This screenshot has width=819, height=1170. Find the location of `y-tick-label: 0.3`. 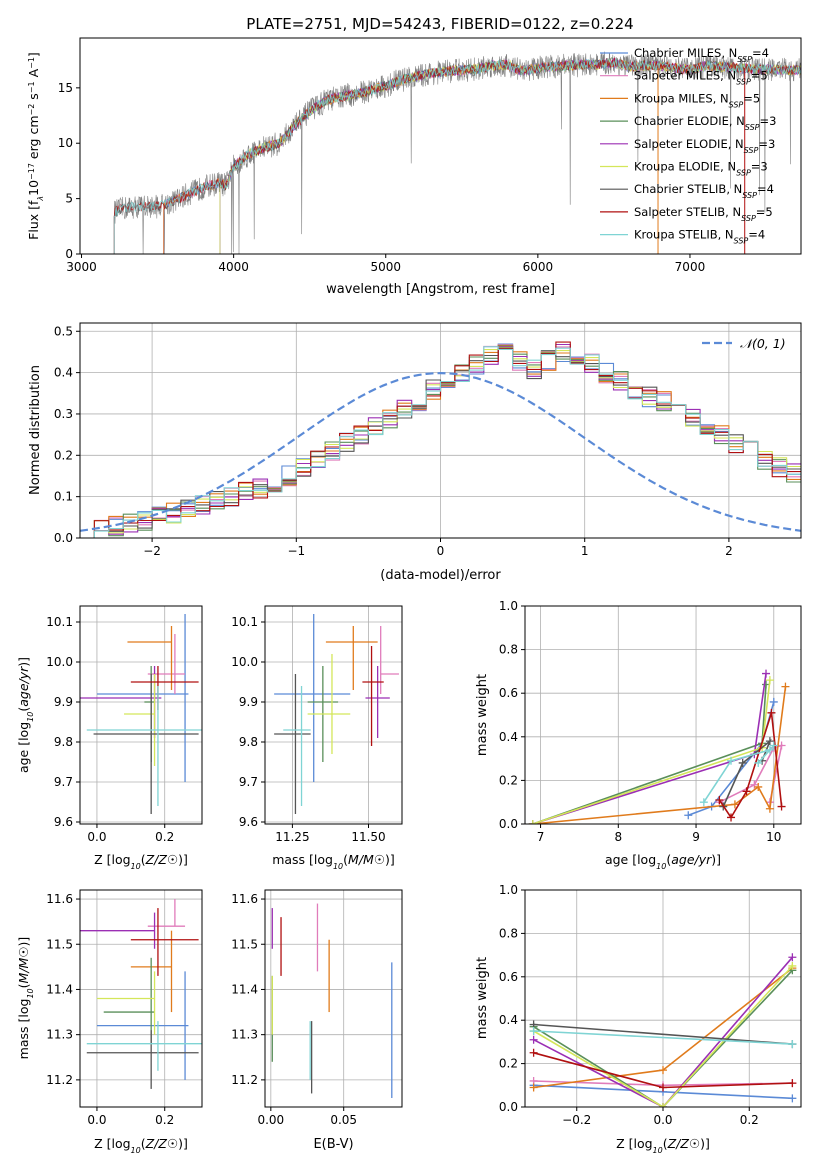

y-tick-label: 0.3 is located at coordinates (63, 414).